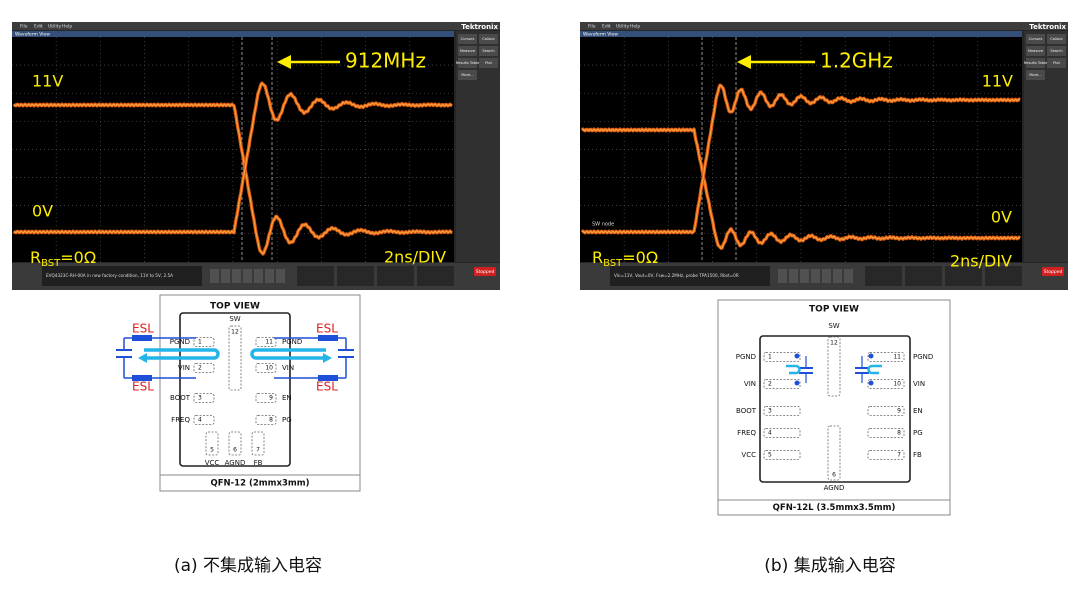  Describe the element at coordinates (829, 566) in the screenshot. I see `caption: (b) 集成输入电容` at that location.